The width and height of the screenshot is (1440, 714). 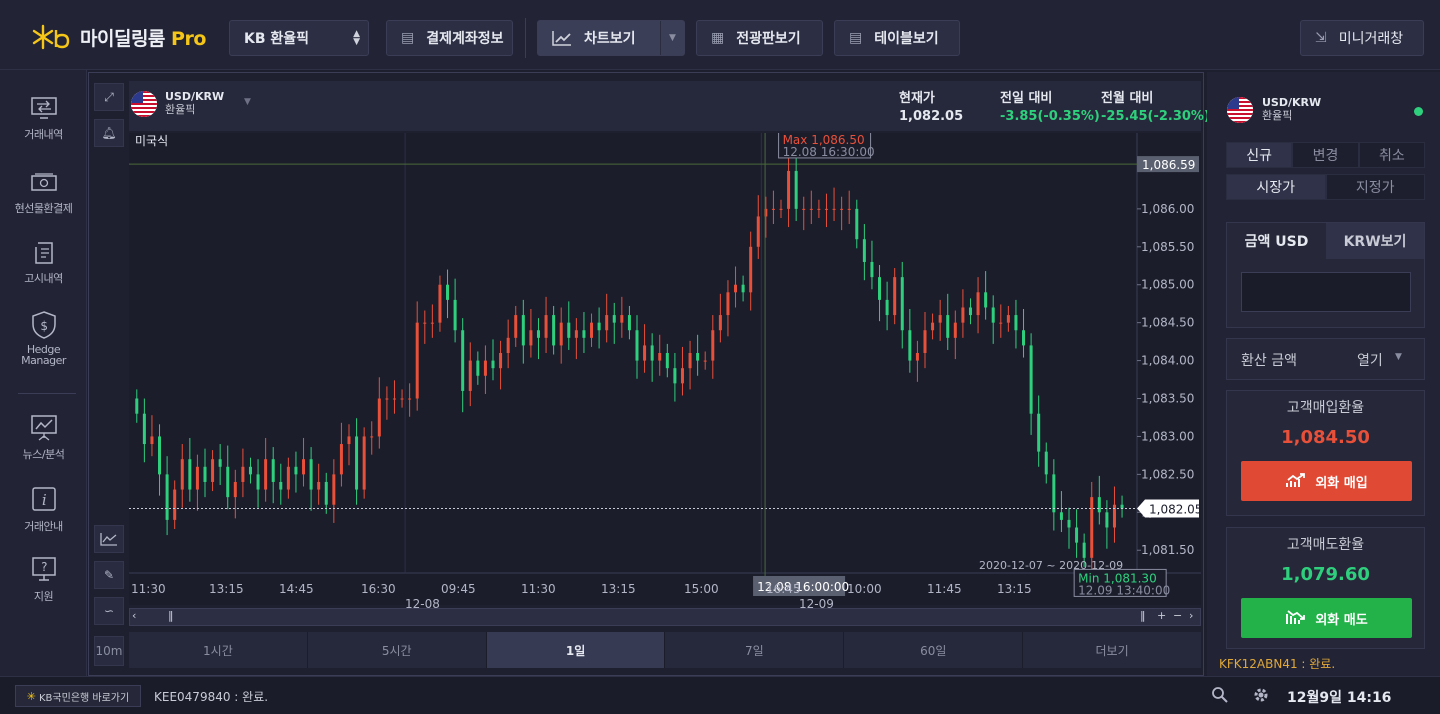 I want to click on connection-status-dot, so click(x=1418, y=111).